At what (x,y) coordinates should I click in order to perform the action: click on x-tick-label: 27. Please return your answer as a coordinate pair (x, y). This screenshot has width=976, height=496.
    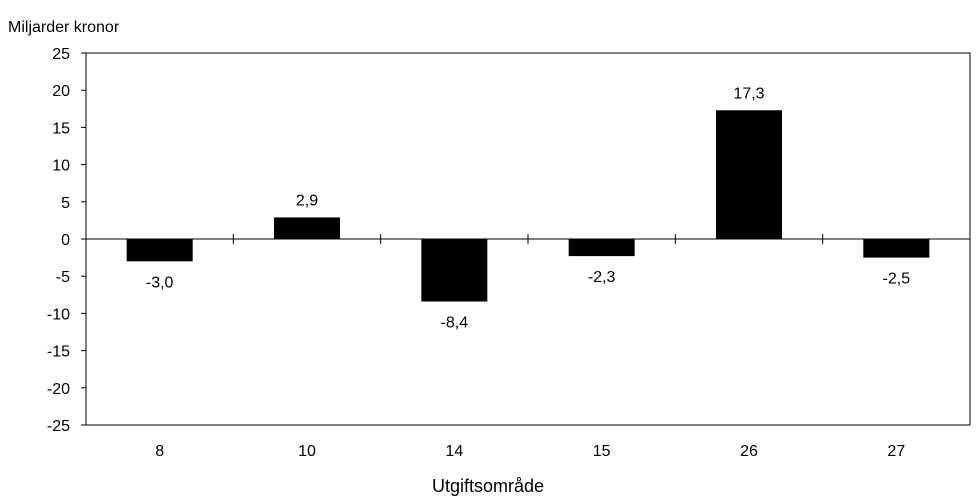
    Looking at the image, I should click on (896, 451).